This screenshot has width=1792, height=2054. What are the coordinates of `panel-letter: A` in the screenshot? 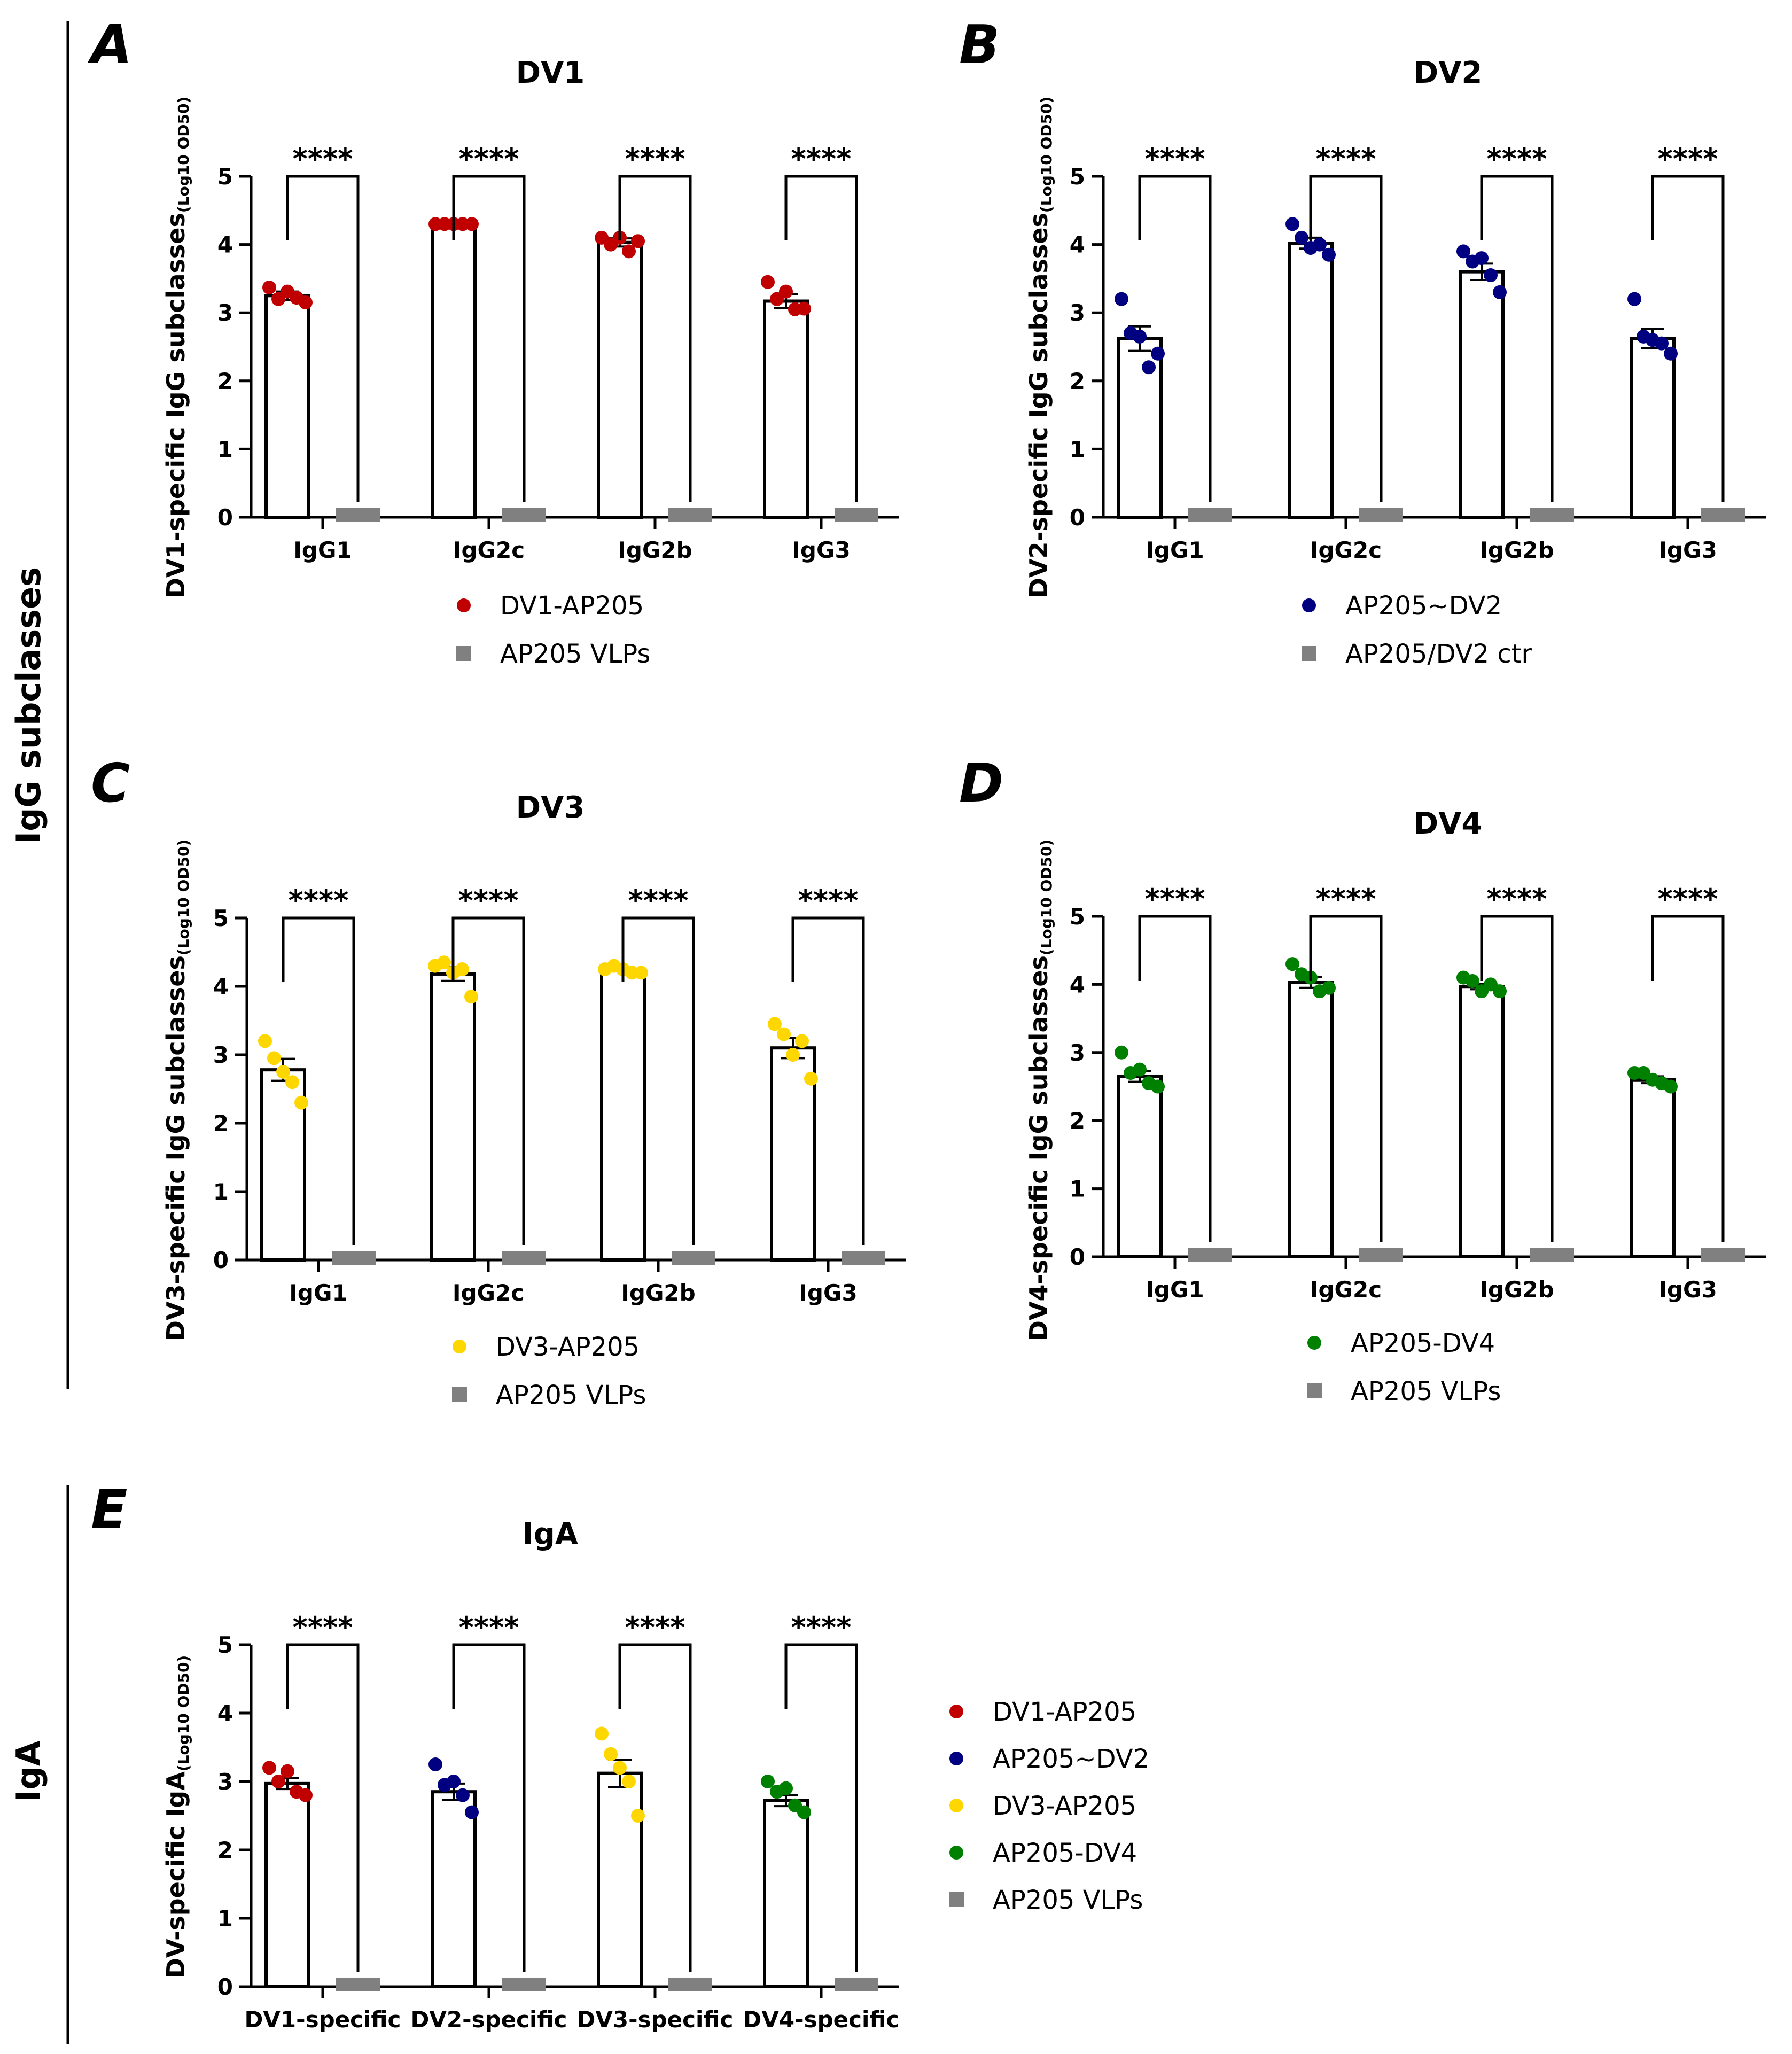 It's located at (110, 44).